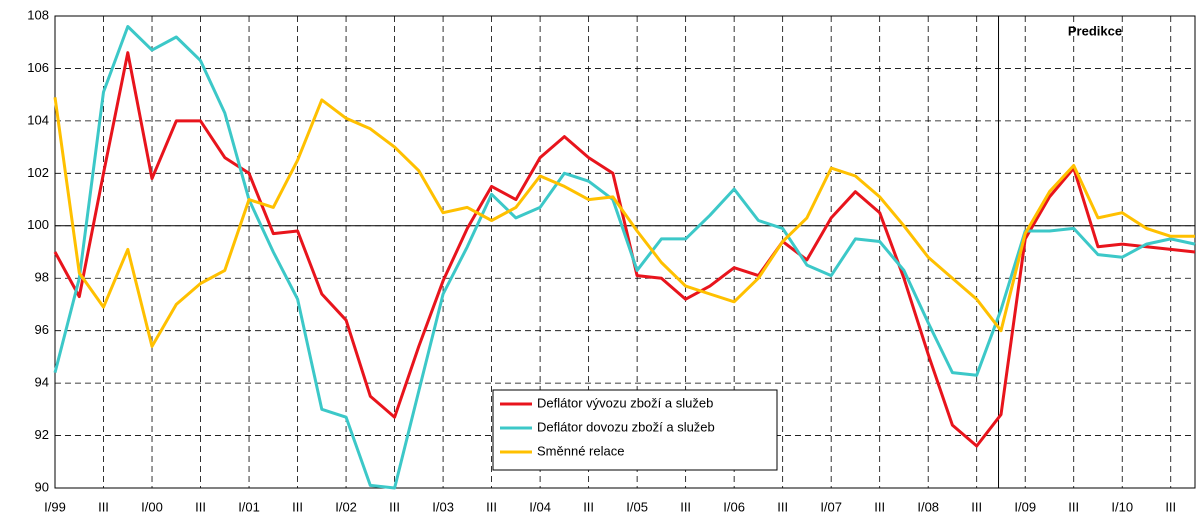 Image resolution: width=1201 pixels, height=519 pixels. Describe the element at coordinates (831, 506) in the screenshot. I see `x-tick-label: I/07` at that location.